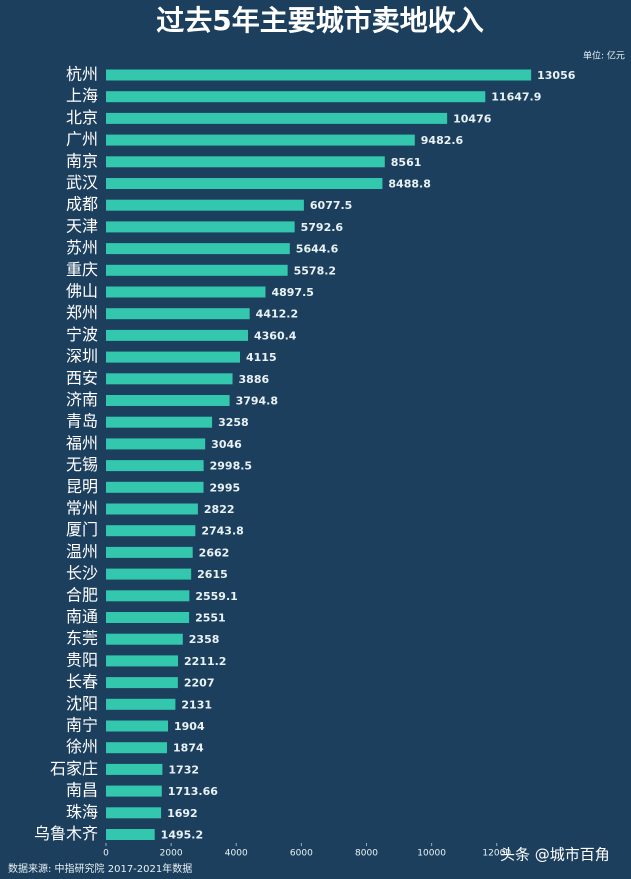  Describe the element at coordinates (222, 531) in the screenshot. I see `value-label: 2743.8` at that location.